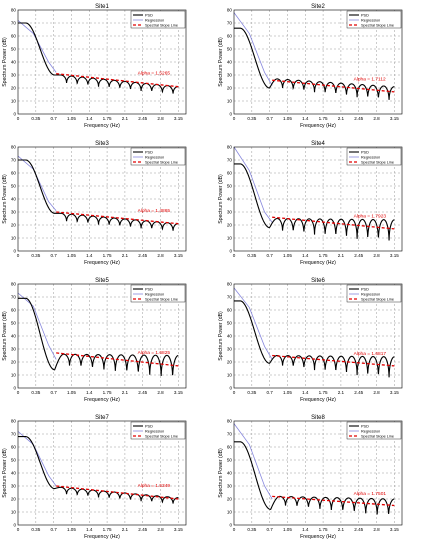 The height and width of the screenshot is (550, 431). I want to click on chart-title: Site7, so click(102, 418).